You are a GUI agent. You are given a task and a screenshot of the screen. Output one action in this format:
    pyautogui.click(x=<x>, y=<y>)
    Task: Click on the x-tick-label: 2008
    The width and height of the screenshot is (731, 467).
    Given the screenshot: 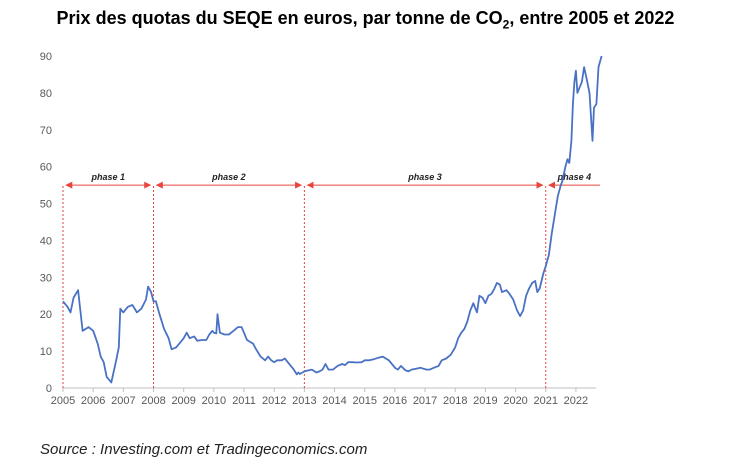 What is the action you would take?
    pyautogui.click(x=153, y=401)
    